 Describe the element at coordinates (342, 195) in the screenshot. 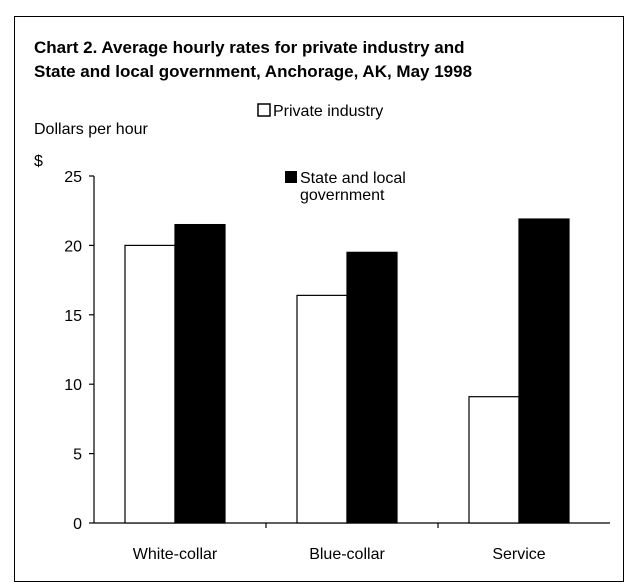

I see `legend-label-government-line-2: government` at that location.